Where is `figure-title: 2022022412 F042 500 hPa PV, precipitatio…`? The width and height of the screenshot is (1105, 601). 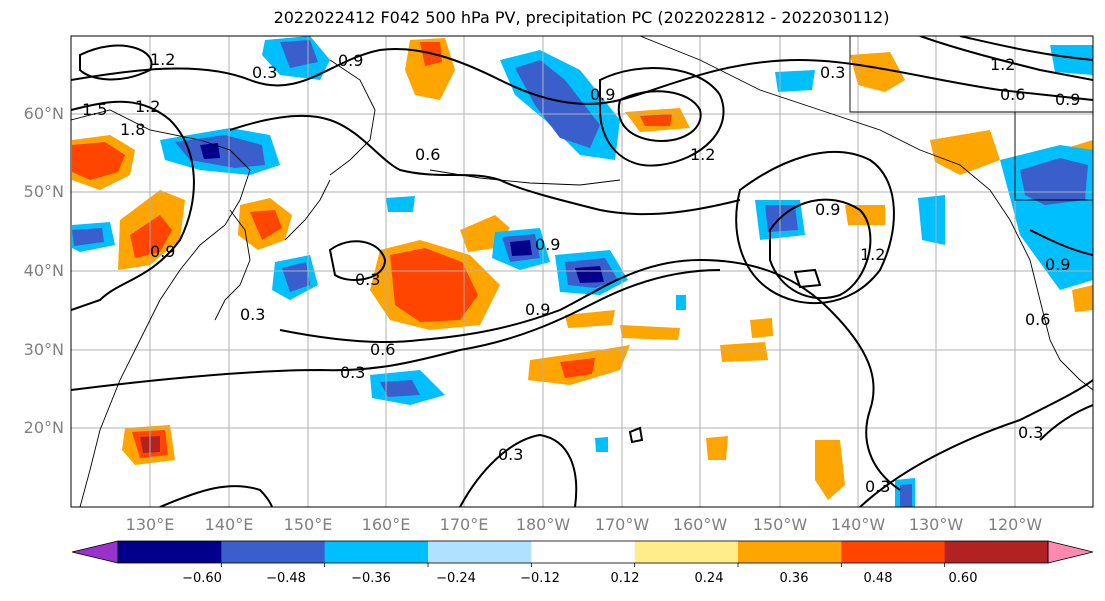 figure-title: 2022022412 F042 500 hPa PV, precipitatio… is located at coordinates (581, 17).